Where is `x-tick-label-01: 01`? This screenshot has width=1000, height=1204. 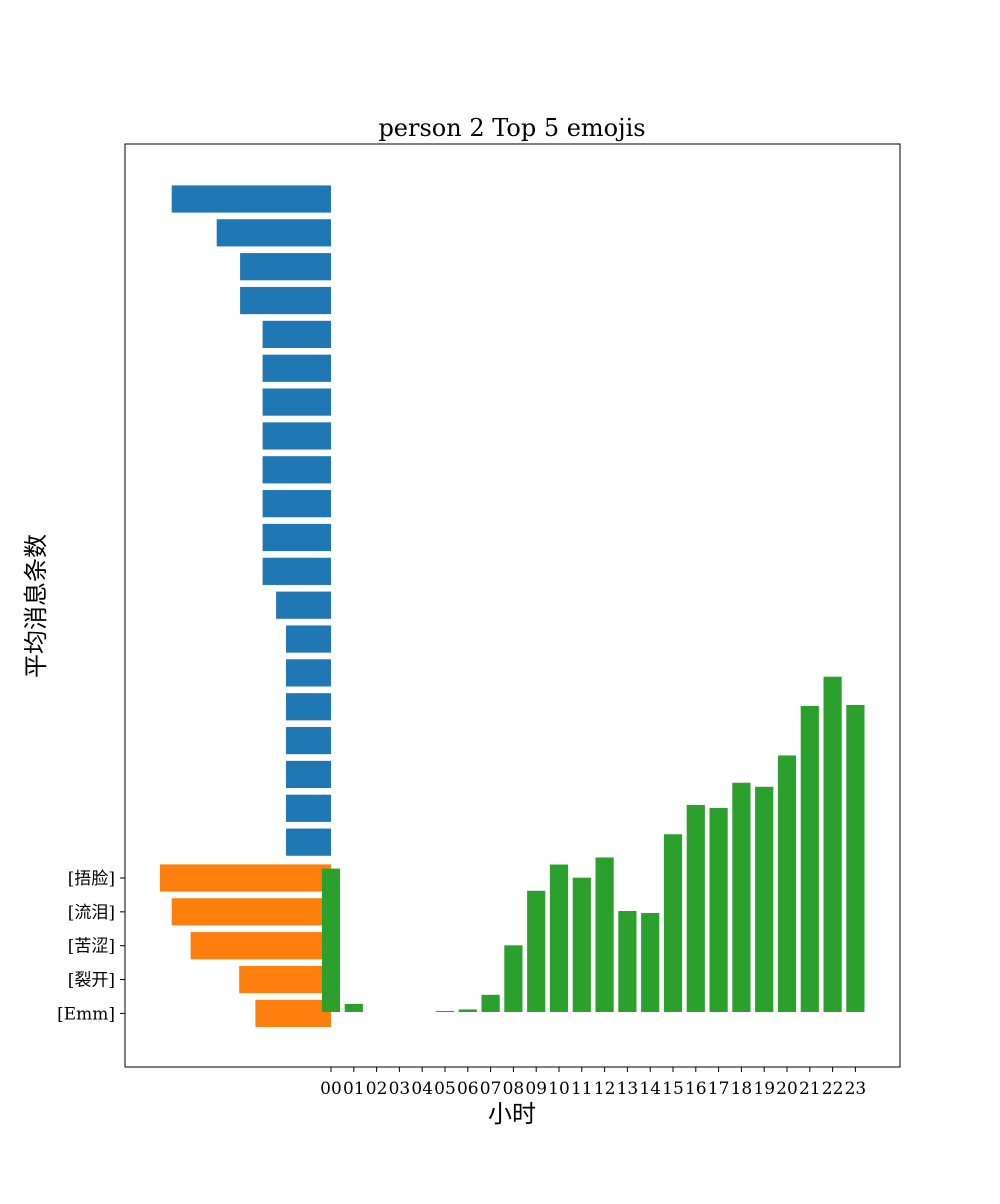 x-tick-label-01: 01 is located at coordinates (354, 1089).